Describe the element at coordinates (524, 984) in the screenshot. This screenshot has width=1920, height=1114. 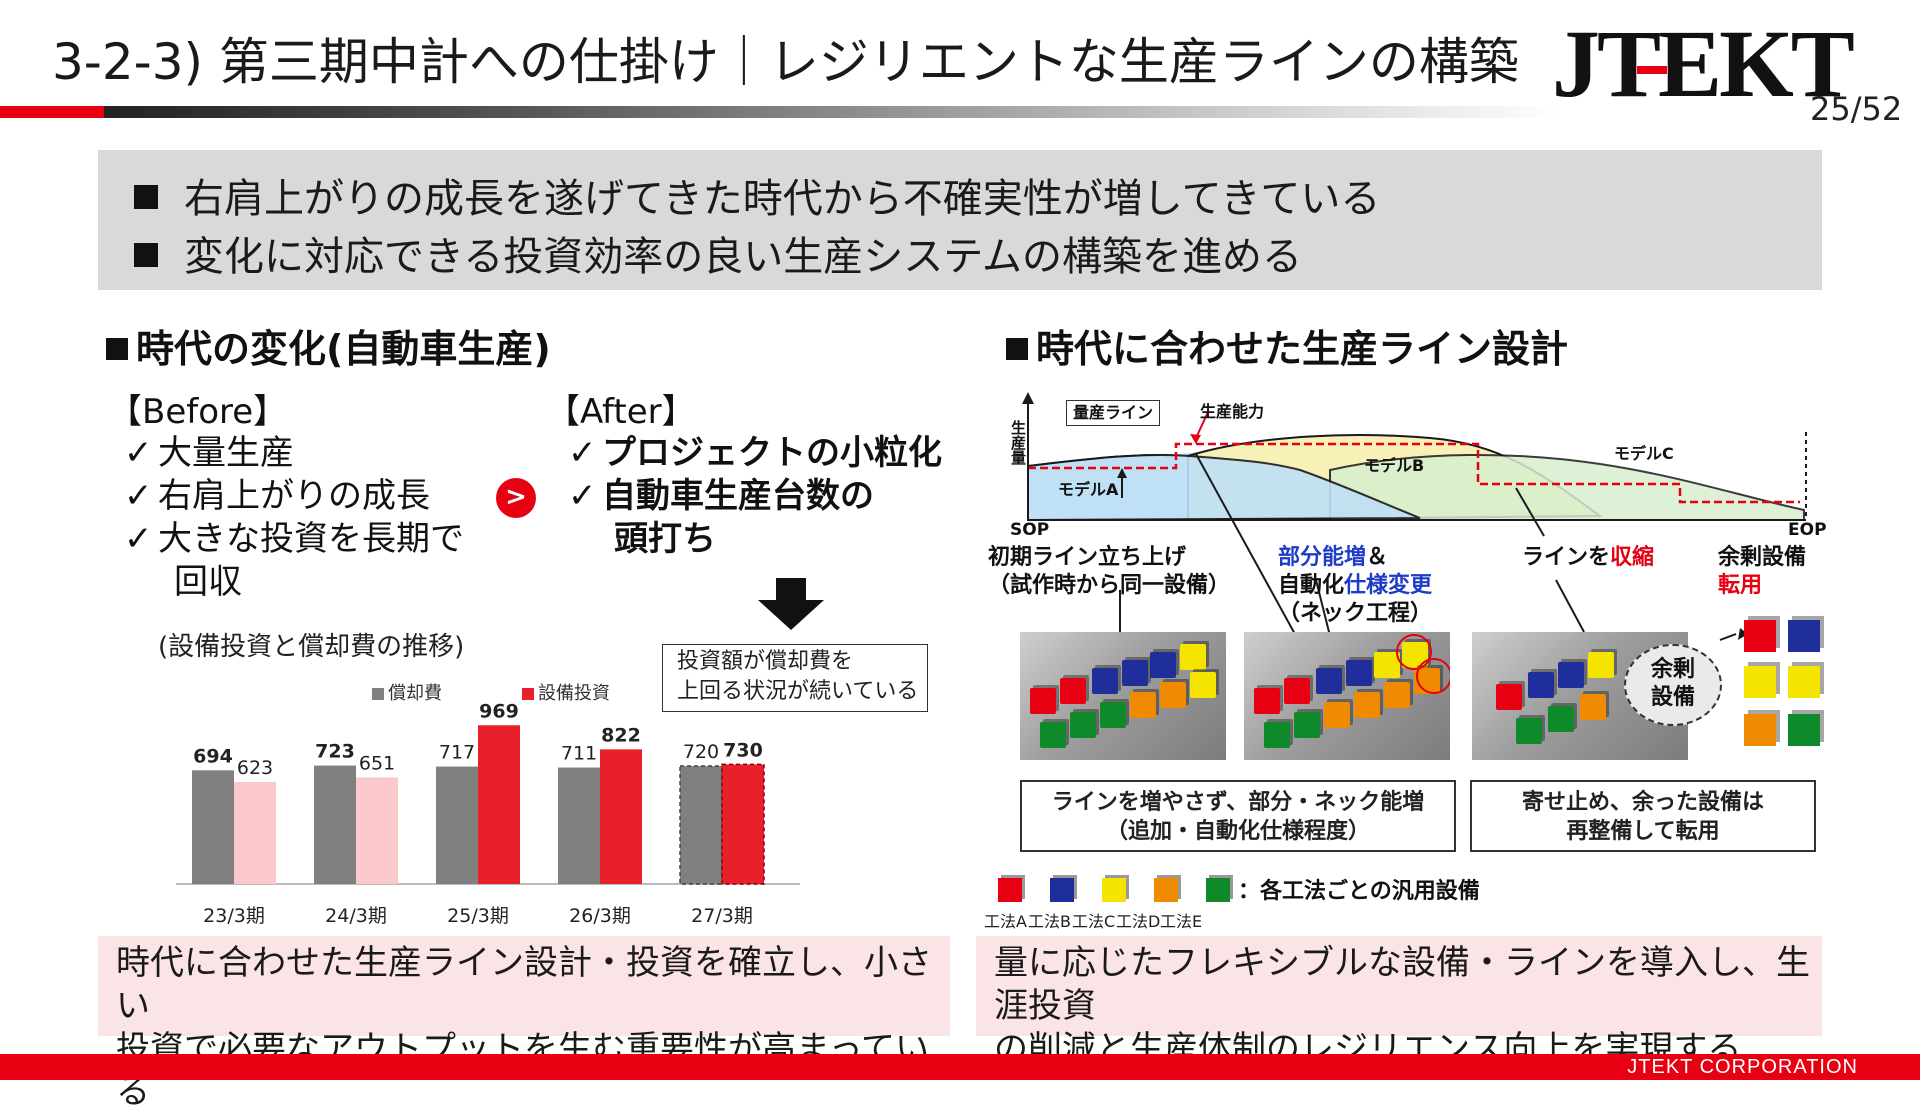
I see `conclusion-line: 時代に合わせた生産ライン設計・投資を確立し、小さい` at that location.